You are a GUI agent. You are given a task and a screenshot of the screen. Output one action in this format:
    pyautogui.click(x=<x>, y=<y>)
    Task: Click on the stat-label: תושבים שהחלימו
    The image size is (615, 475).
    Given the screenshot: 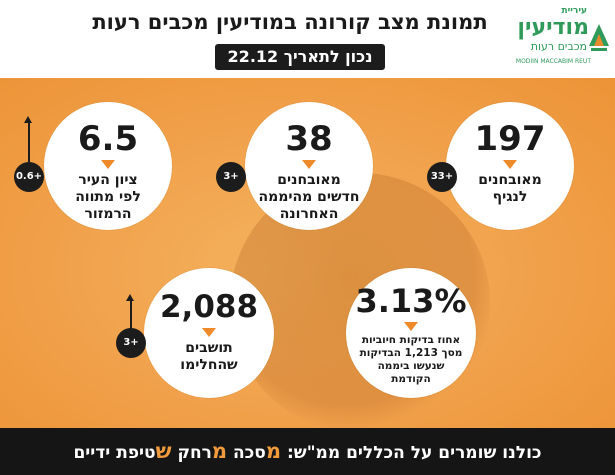 What is the action you would take?
    pyautogui.click(x=209, y=356)
    